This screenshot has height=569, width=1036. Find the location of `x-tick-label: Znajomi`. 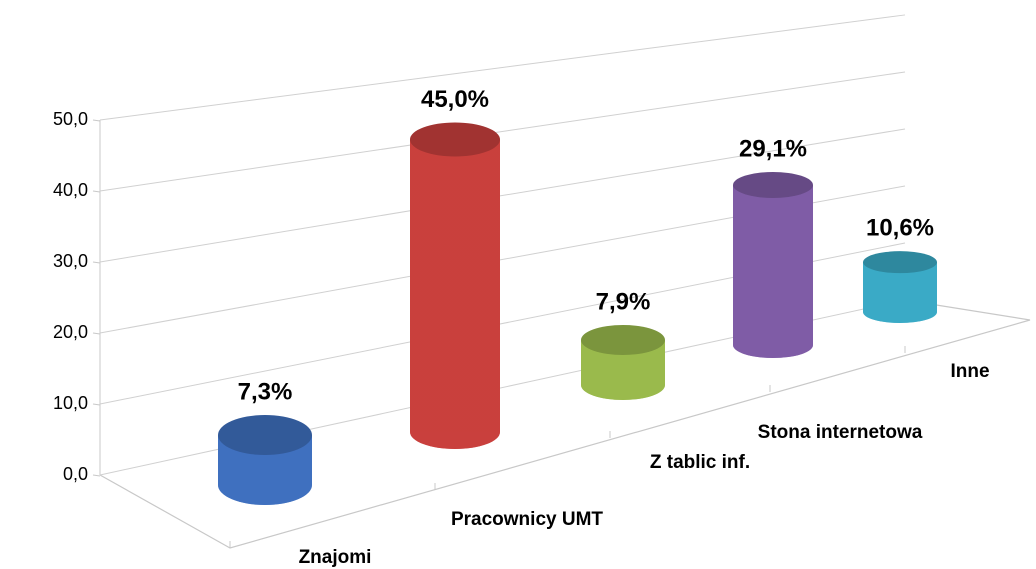

x-tick-label: Znajomi is located at coordinates (335, 557).